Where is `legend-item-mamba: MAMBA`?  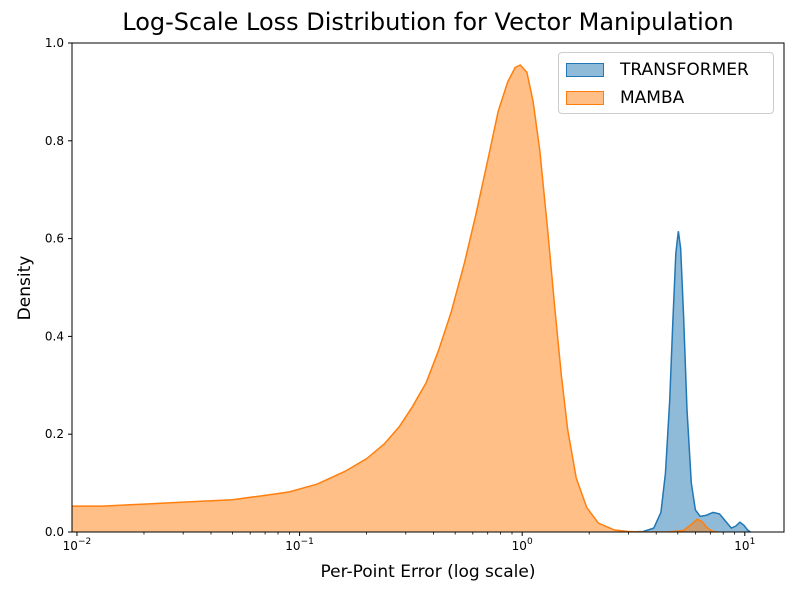 legend-item-mamba: MAMBA is located at coordinates (625, 98).